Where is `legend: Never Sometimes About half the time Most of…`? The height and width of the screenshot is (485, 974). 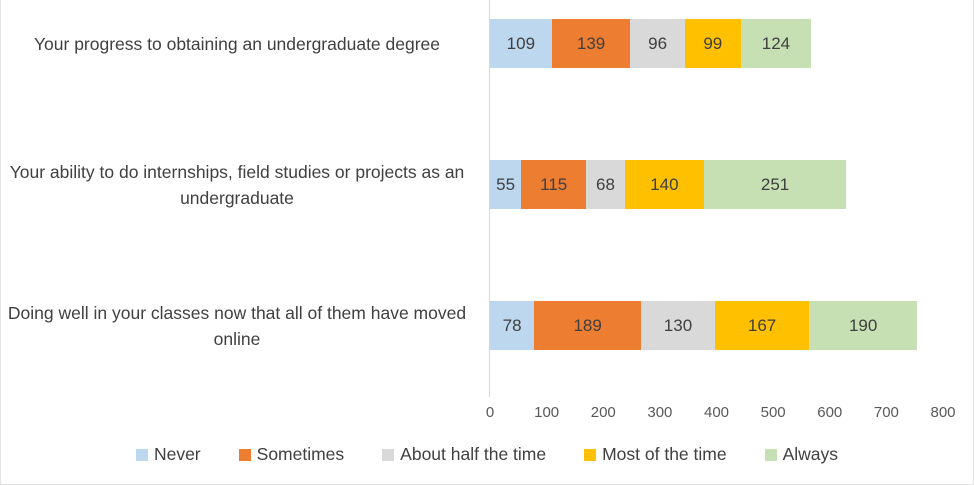
legend: Never Sometimes About half the time Most of… is located at coordinates (487, 454).